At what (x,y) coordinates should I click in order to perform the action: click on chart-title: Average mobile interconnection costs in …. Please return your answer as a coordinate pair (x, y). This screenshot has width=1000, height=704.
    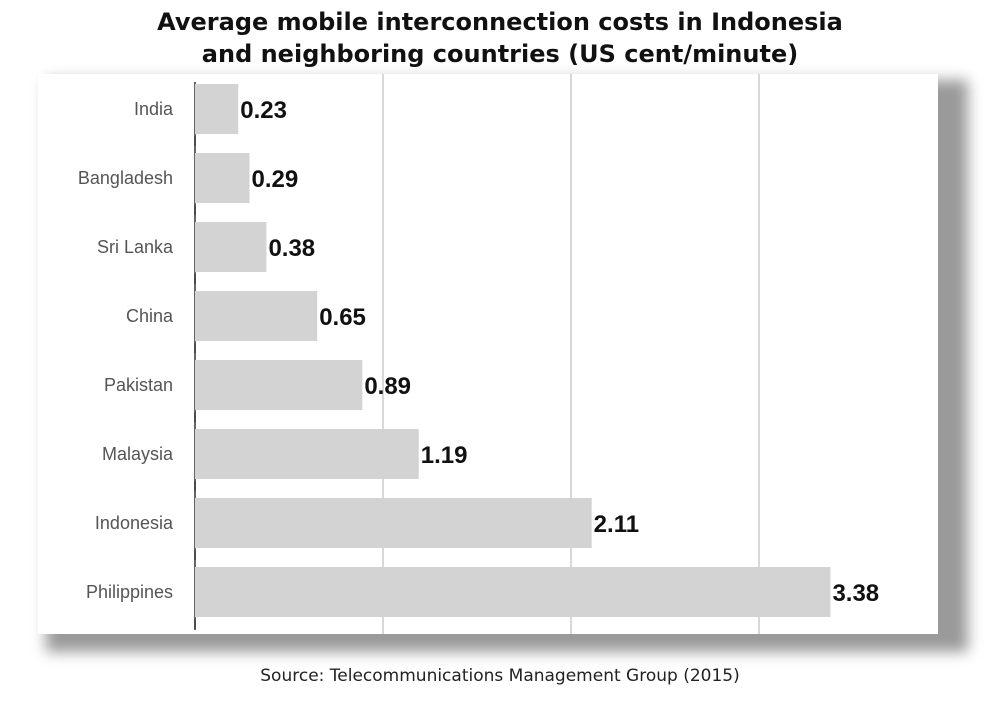
    Looking at the image, I should click on (500, 38).